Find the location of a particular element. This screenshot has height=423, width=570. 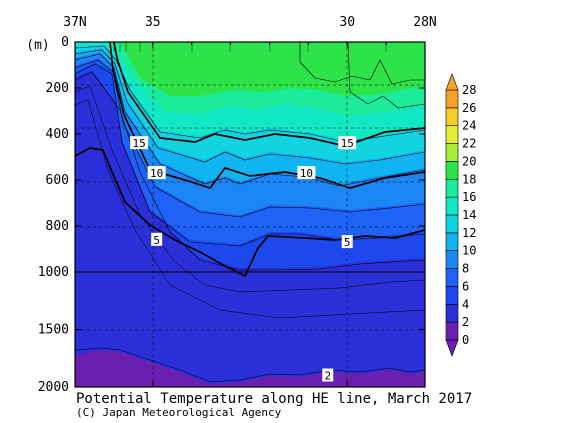

colorbar-label: 26 is located at coordinates (469, 108).